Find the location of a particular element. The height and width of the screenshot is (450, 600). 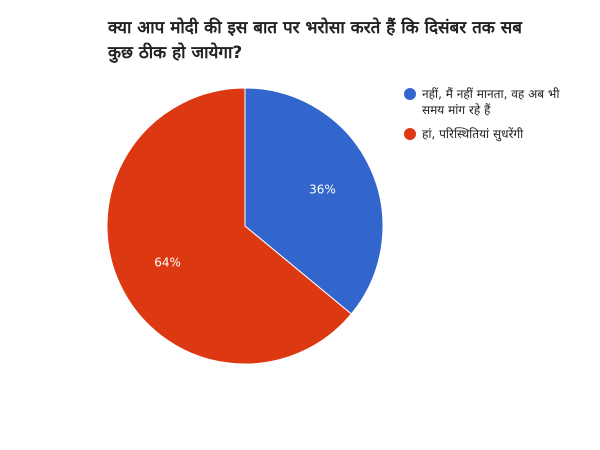

slice-label-yes: 64% is located at coordinates (167, 262).